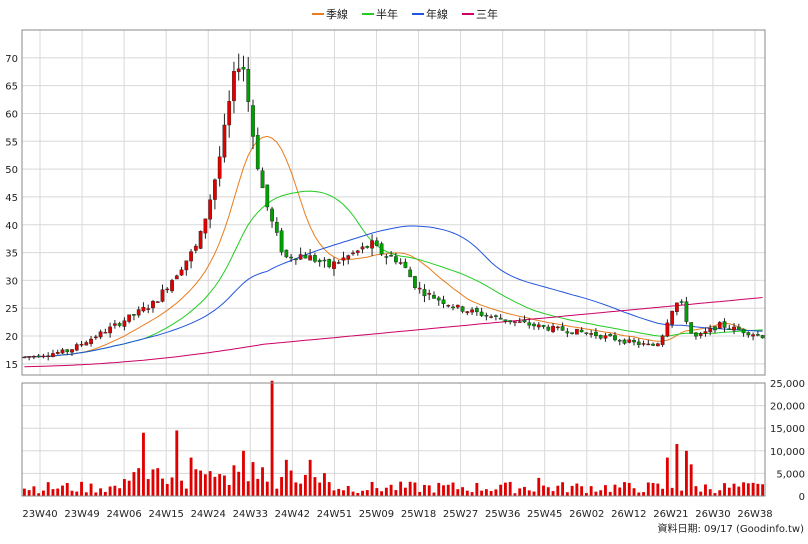 The image size is (808, 544). What do you see at coordinates (586, 514) in the screenshot?
I see `x-tick-label: 26W02` at bounding box center [586, 514].